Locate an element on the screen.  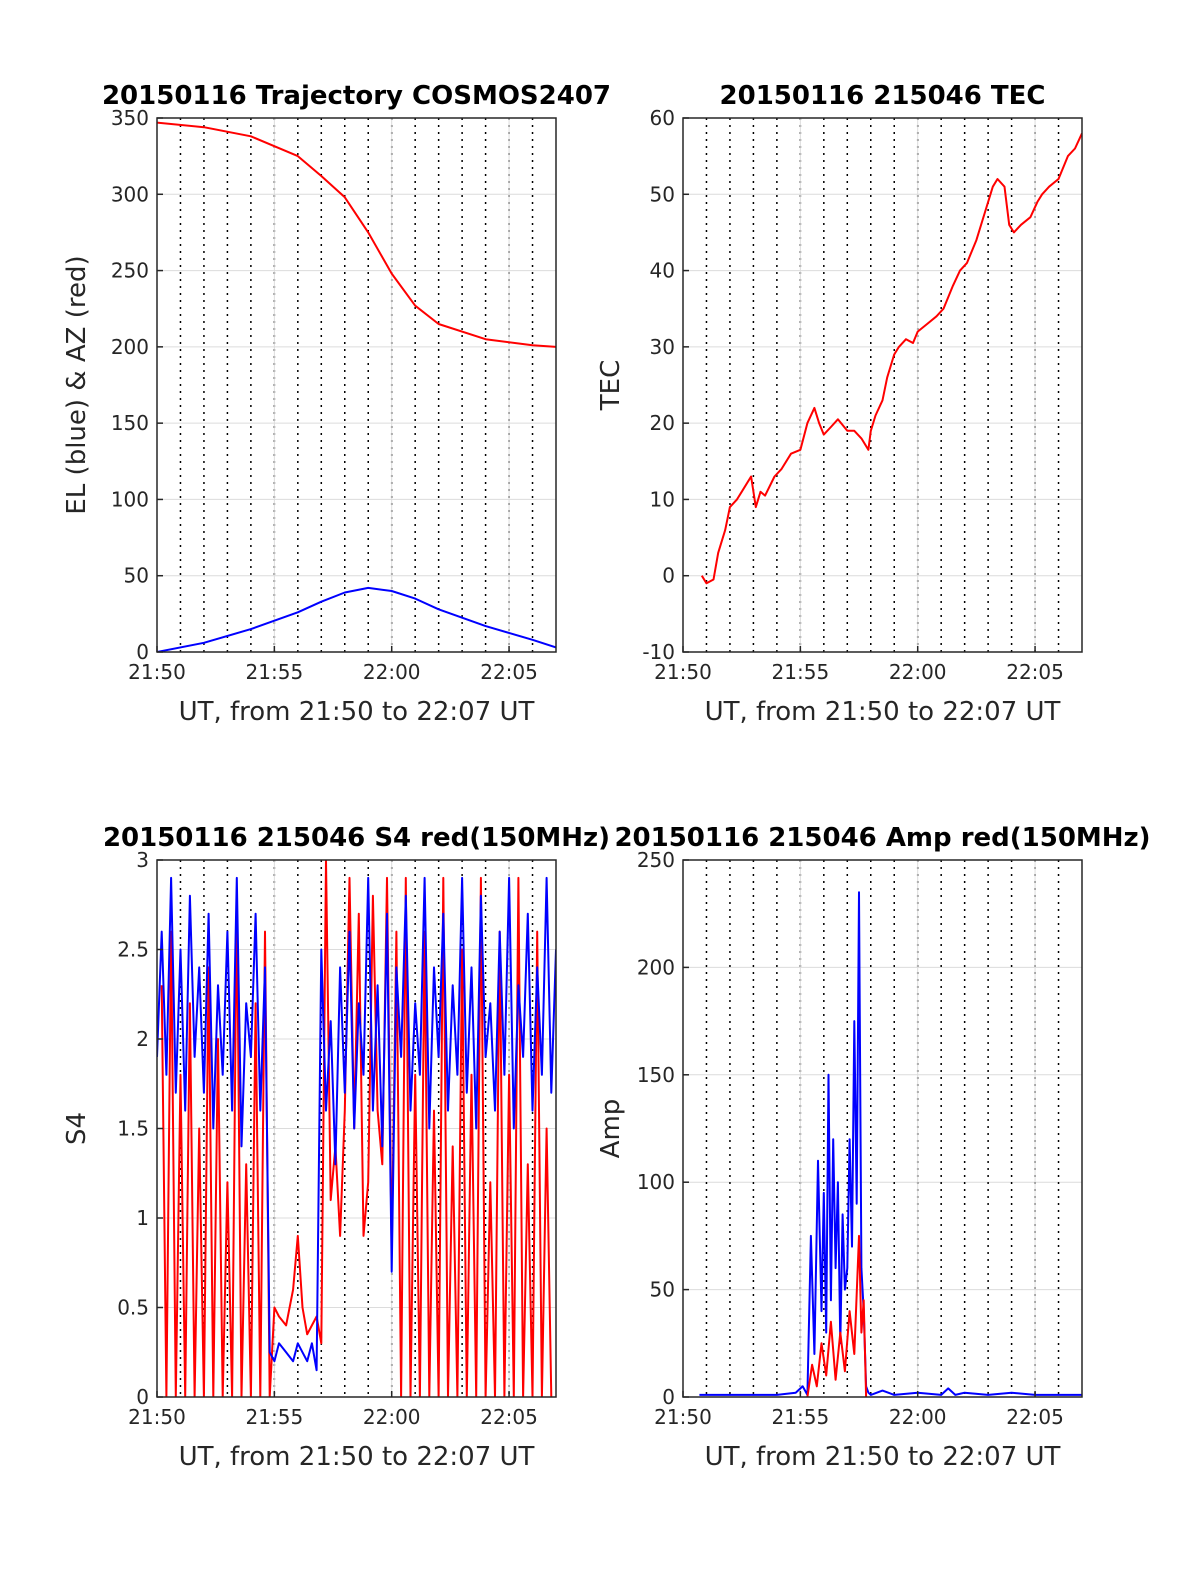
y-axis-label: EL (blue) & AZ (red) is located at coordinates (77, 384).